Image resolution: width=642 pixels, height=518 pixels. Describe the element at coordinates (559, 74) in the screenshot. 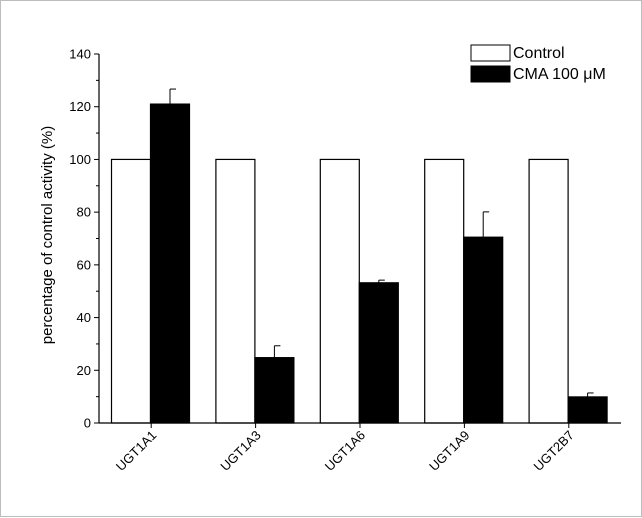

I see `legend-label-cma: CMA 100 μM` at that location.